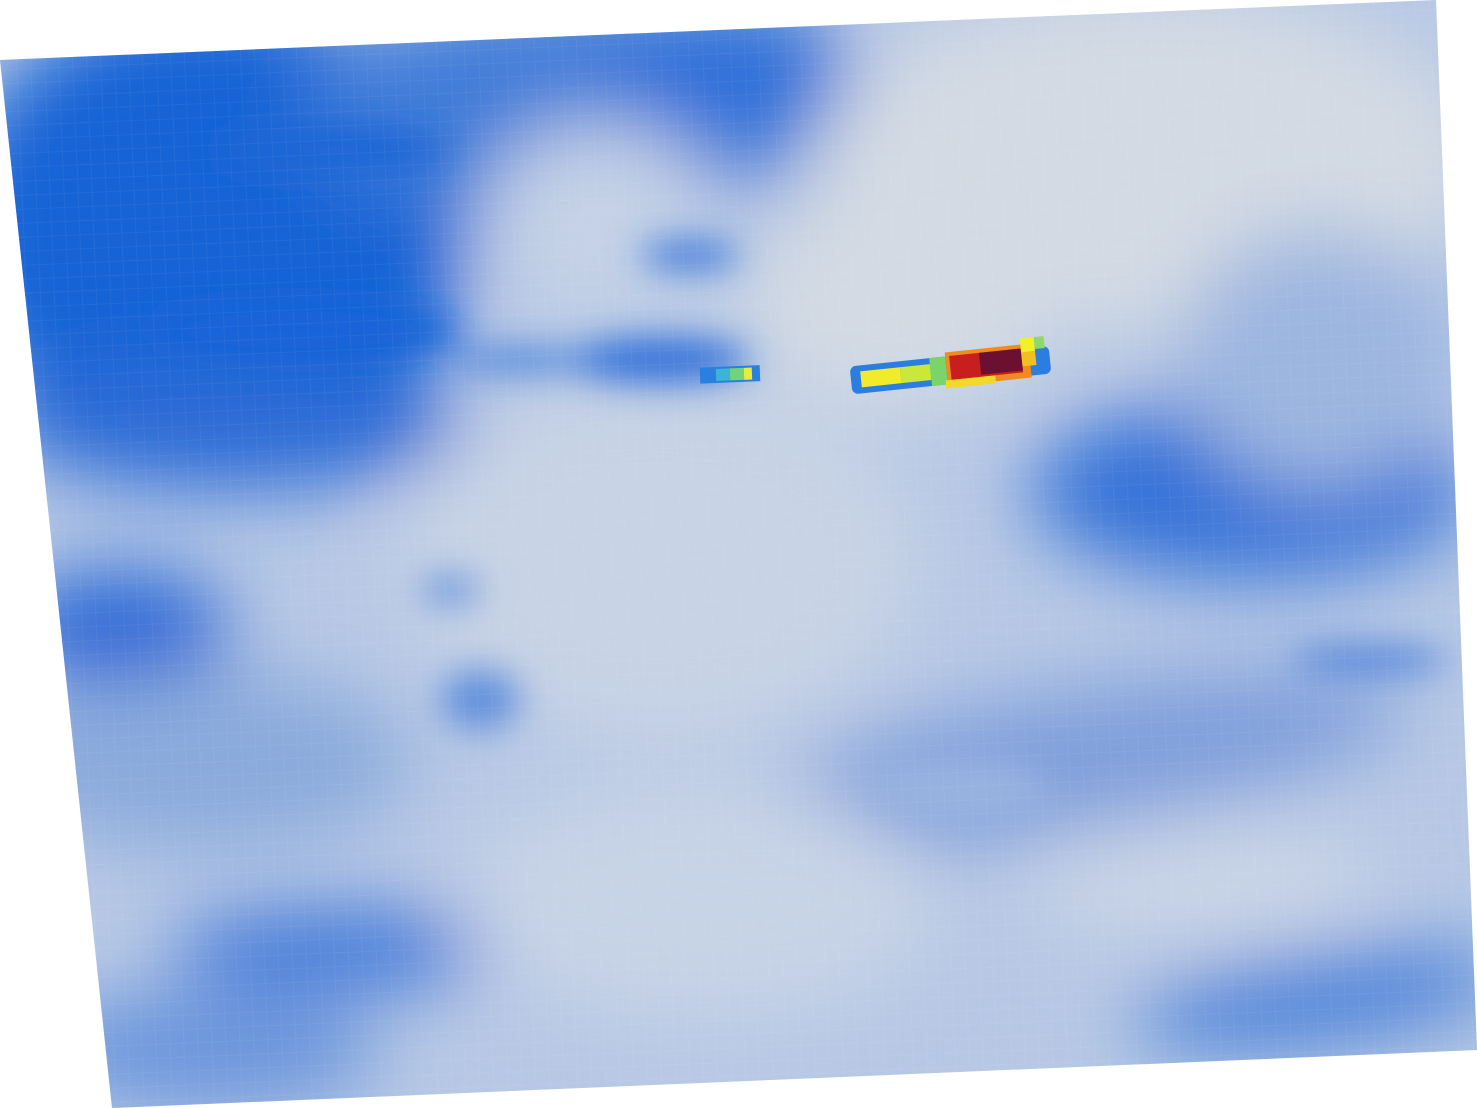 The image size is (1477, 1108). I want to click on plume-hotspot, so click(950, 365).